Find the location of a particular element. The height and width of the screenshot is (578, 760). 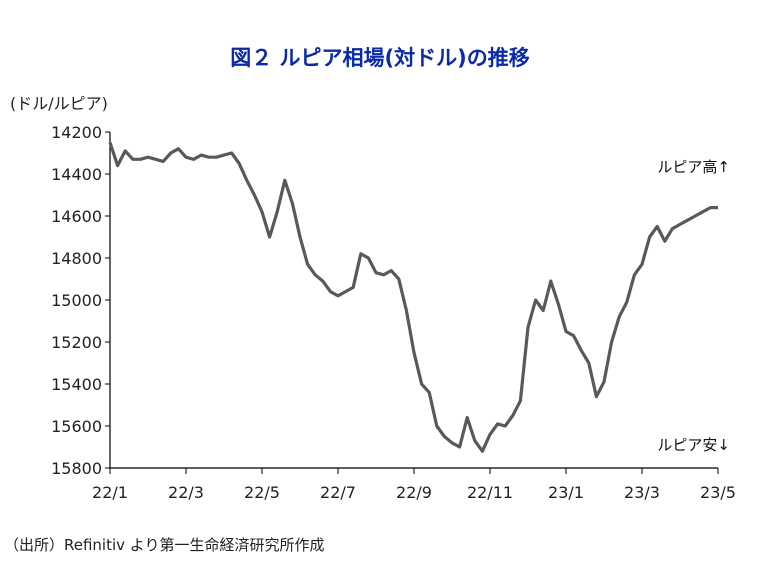

y-tick-label: 14600 is located at coordinates (76, 216).